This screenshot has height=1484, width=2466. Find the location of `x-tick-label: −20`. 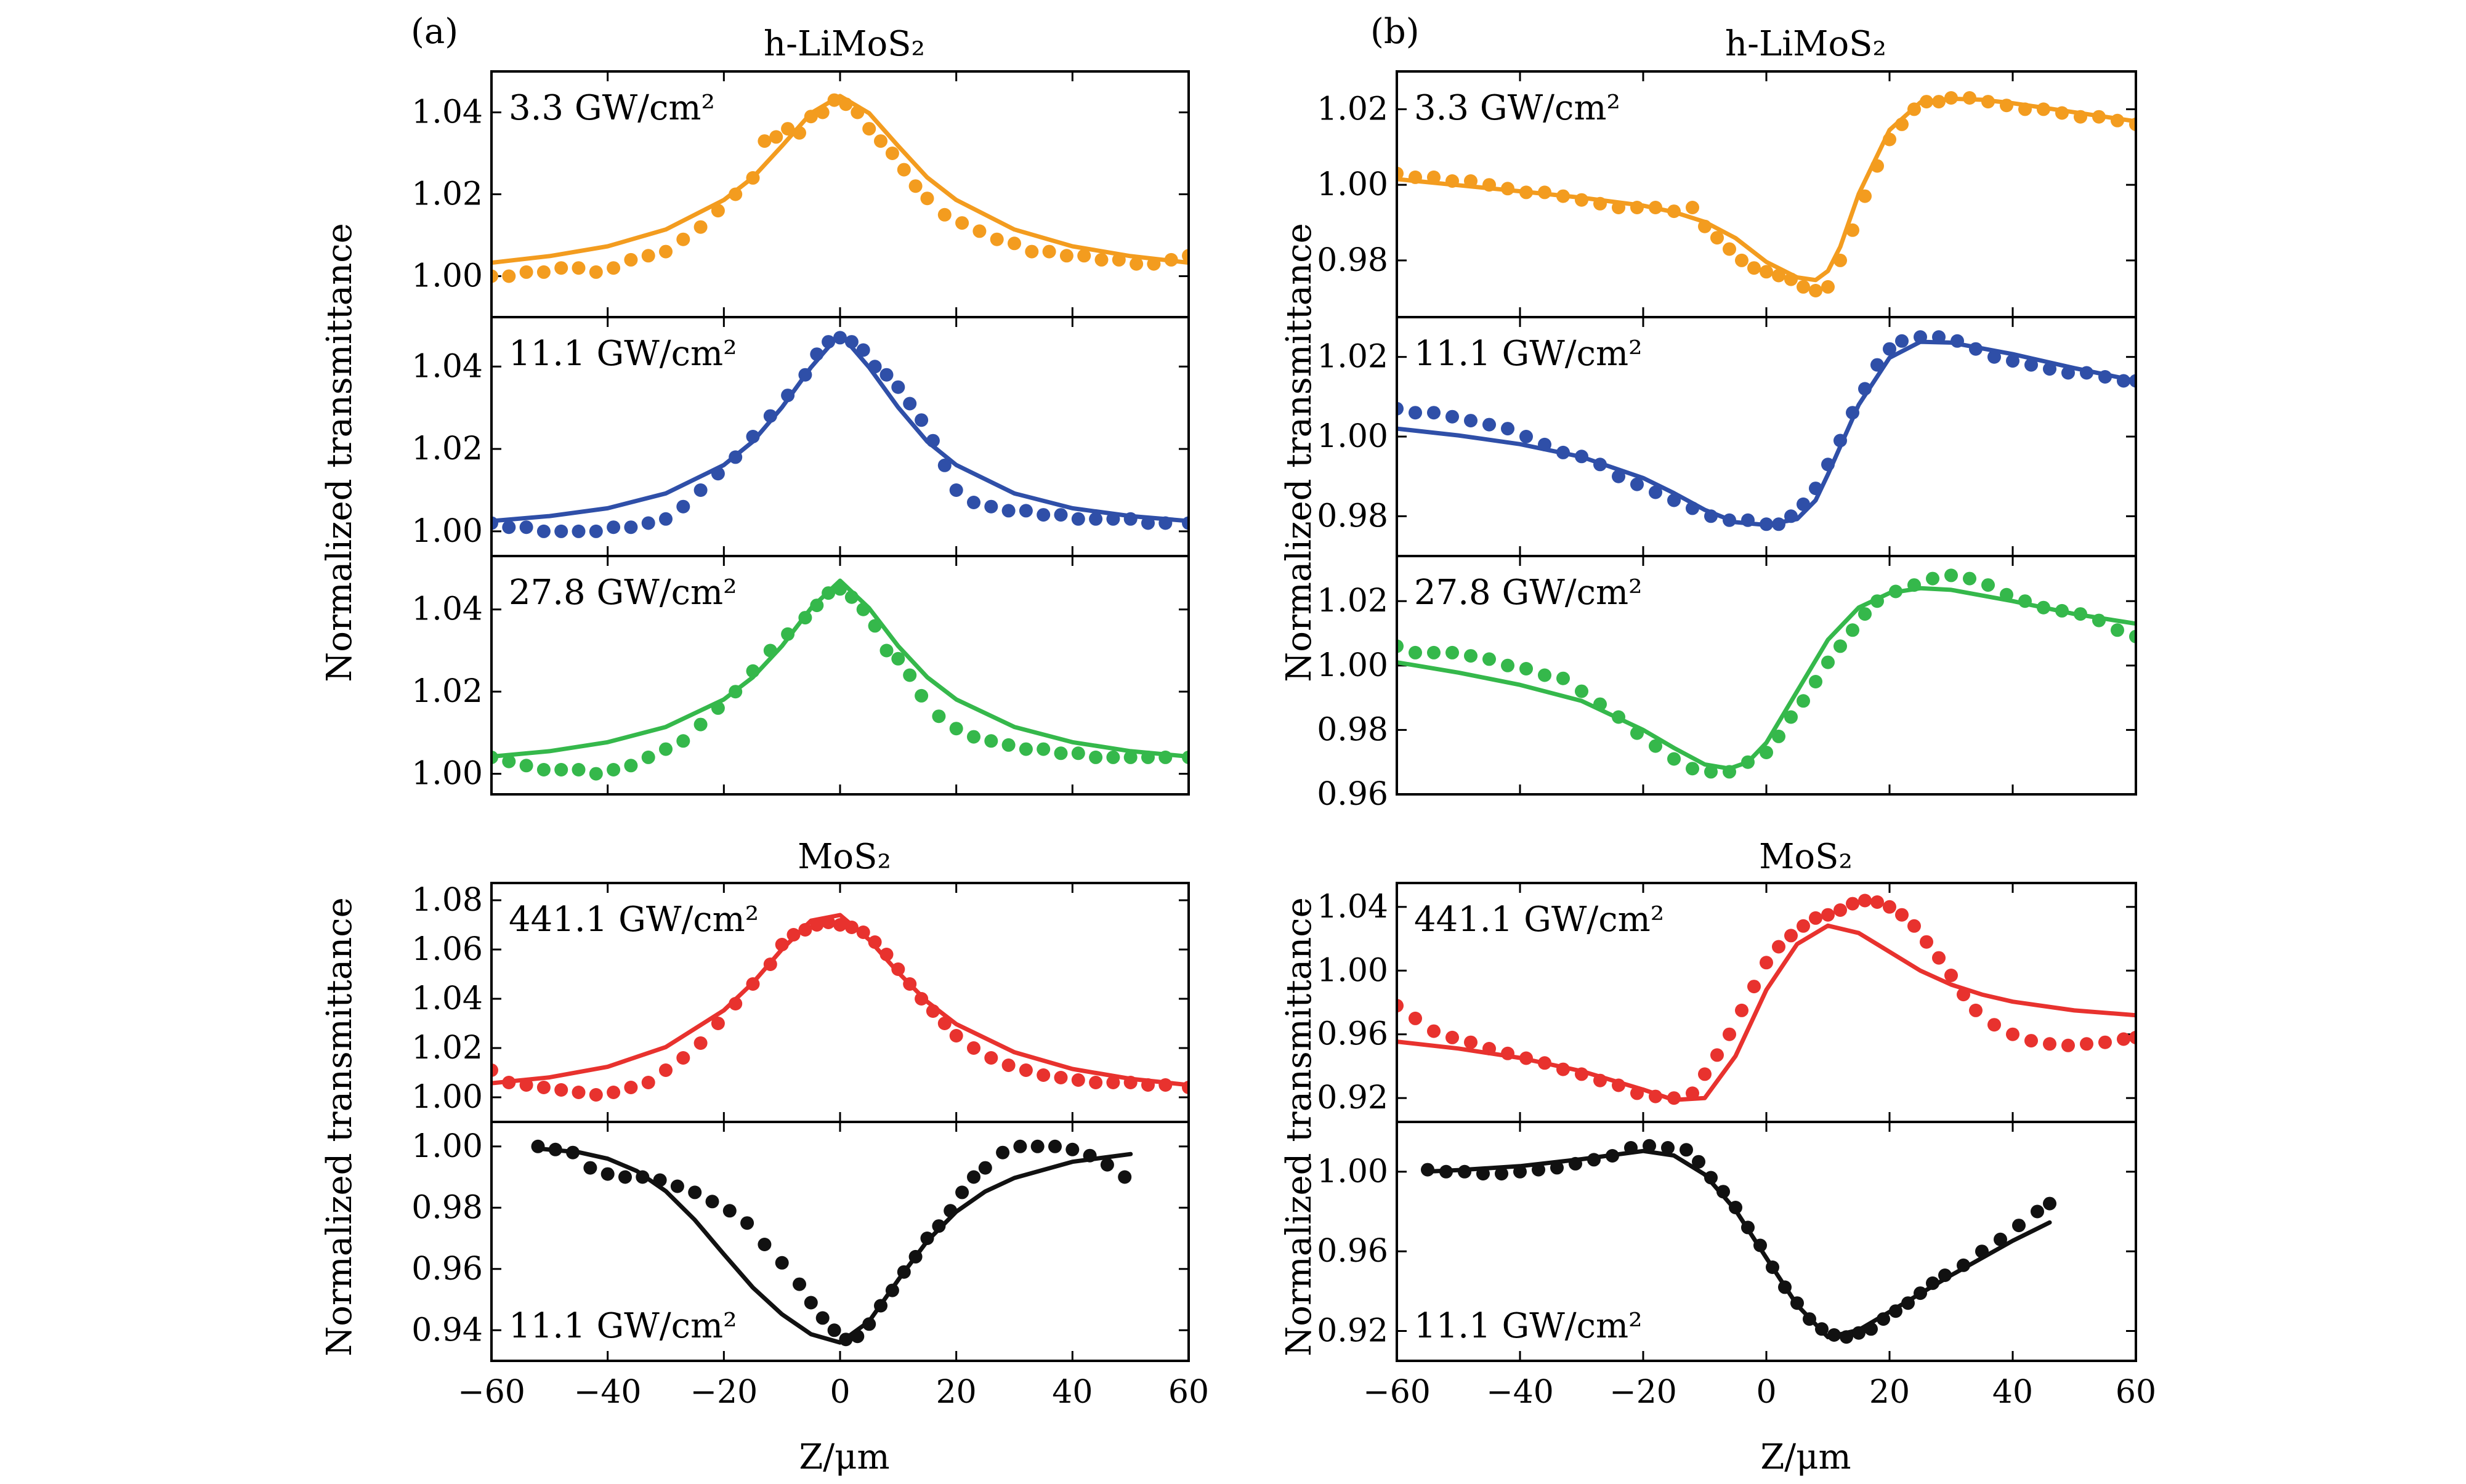

x-tick-label: −20 is located at coordinates (724, 1392).